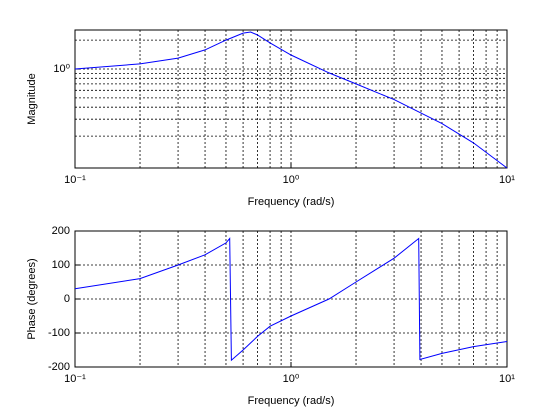 The width and height of the screenshot is (560, 420). I want to click on y-tick-label: -200, so click(59, 367).